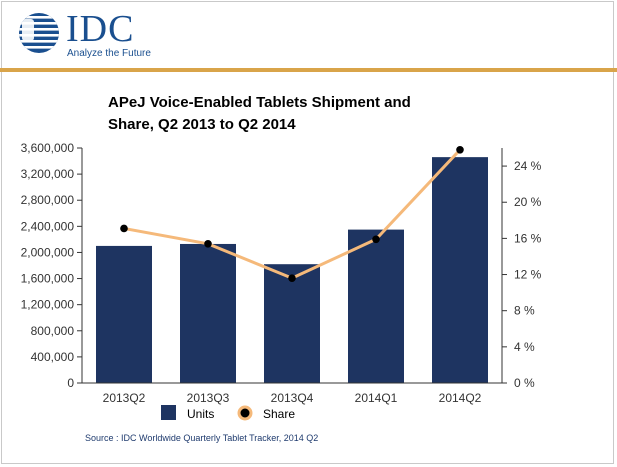 The height and width of the screenshot is (467, 617). What do you see at coordinates (109, 53) in the screenshot?
I see `logo-tagline: Analyze the Future` at bounding box center [109, 53].